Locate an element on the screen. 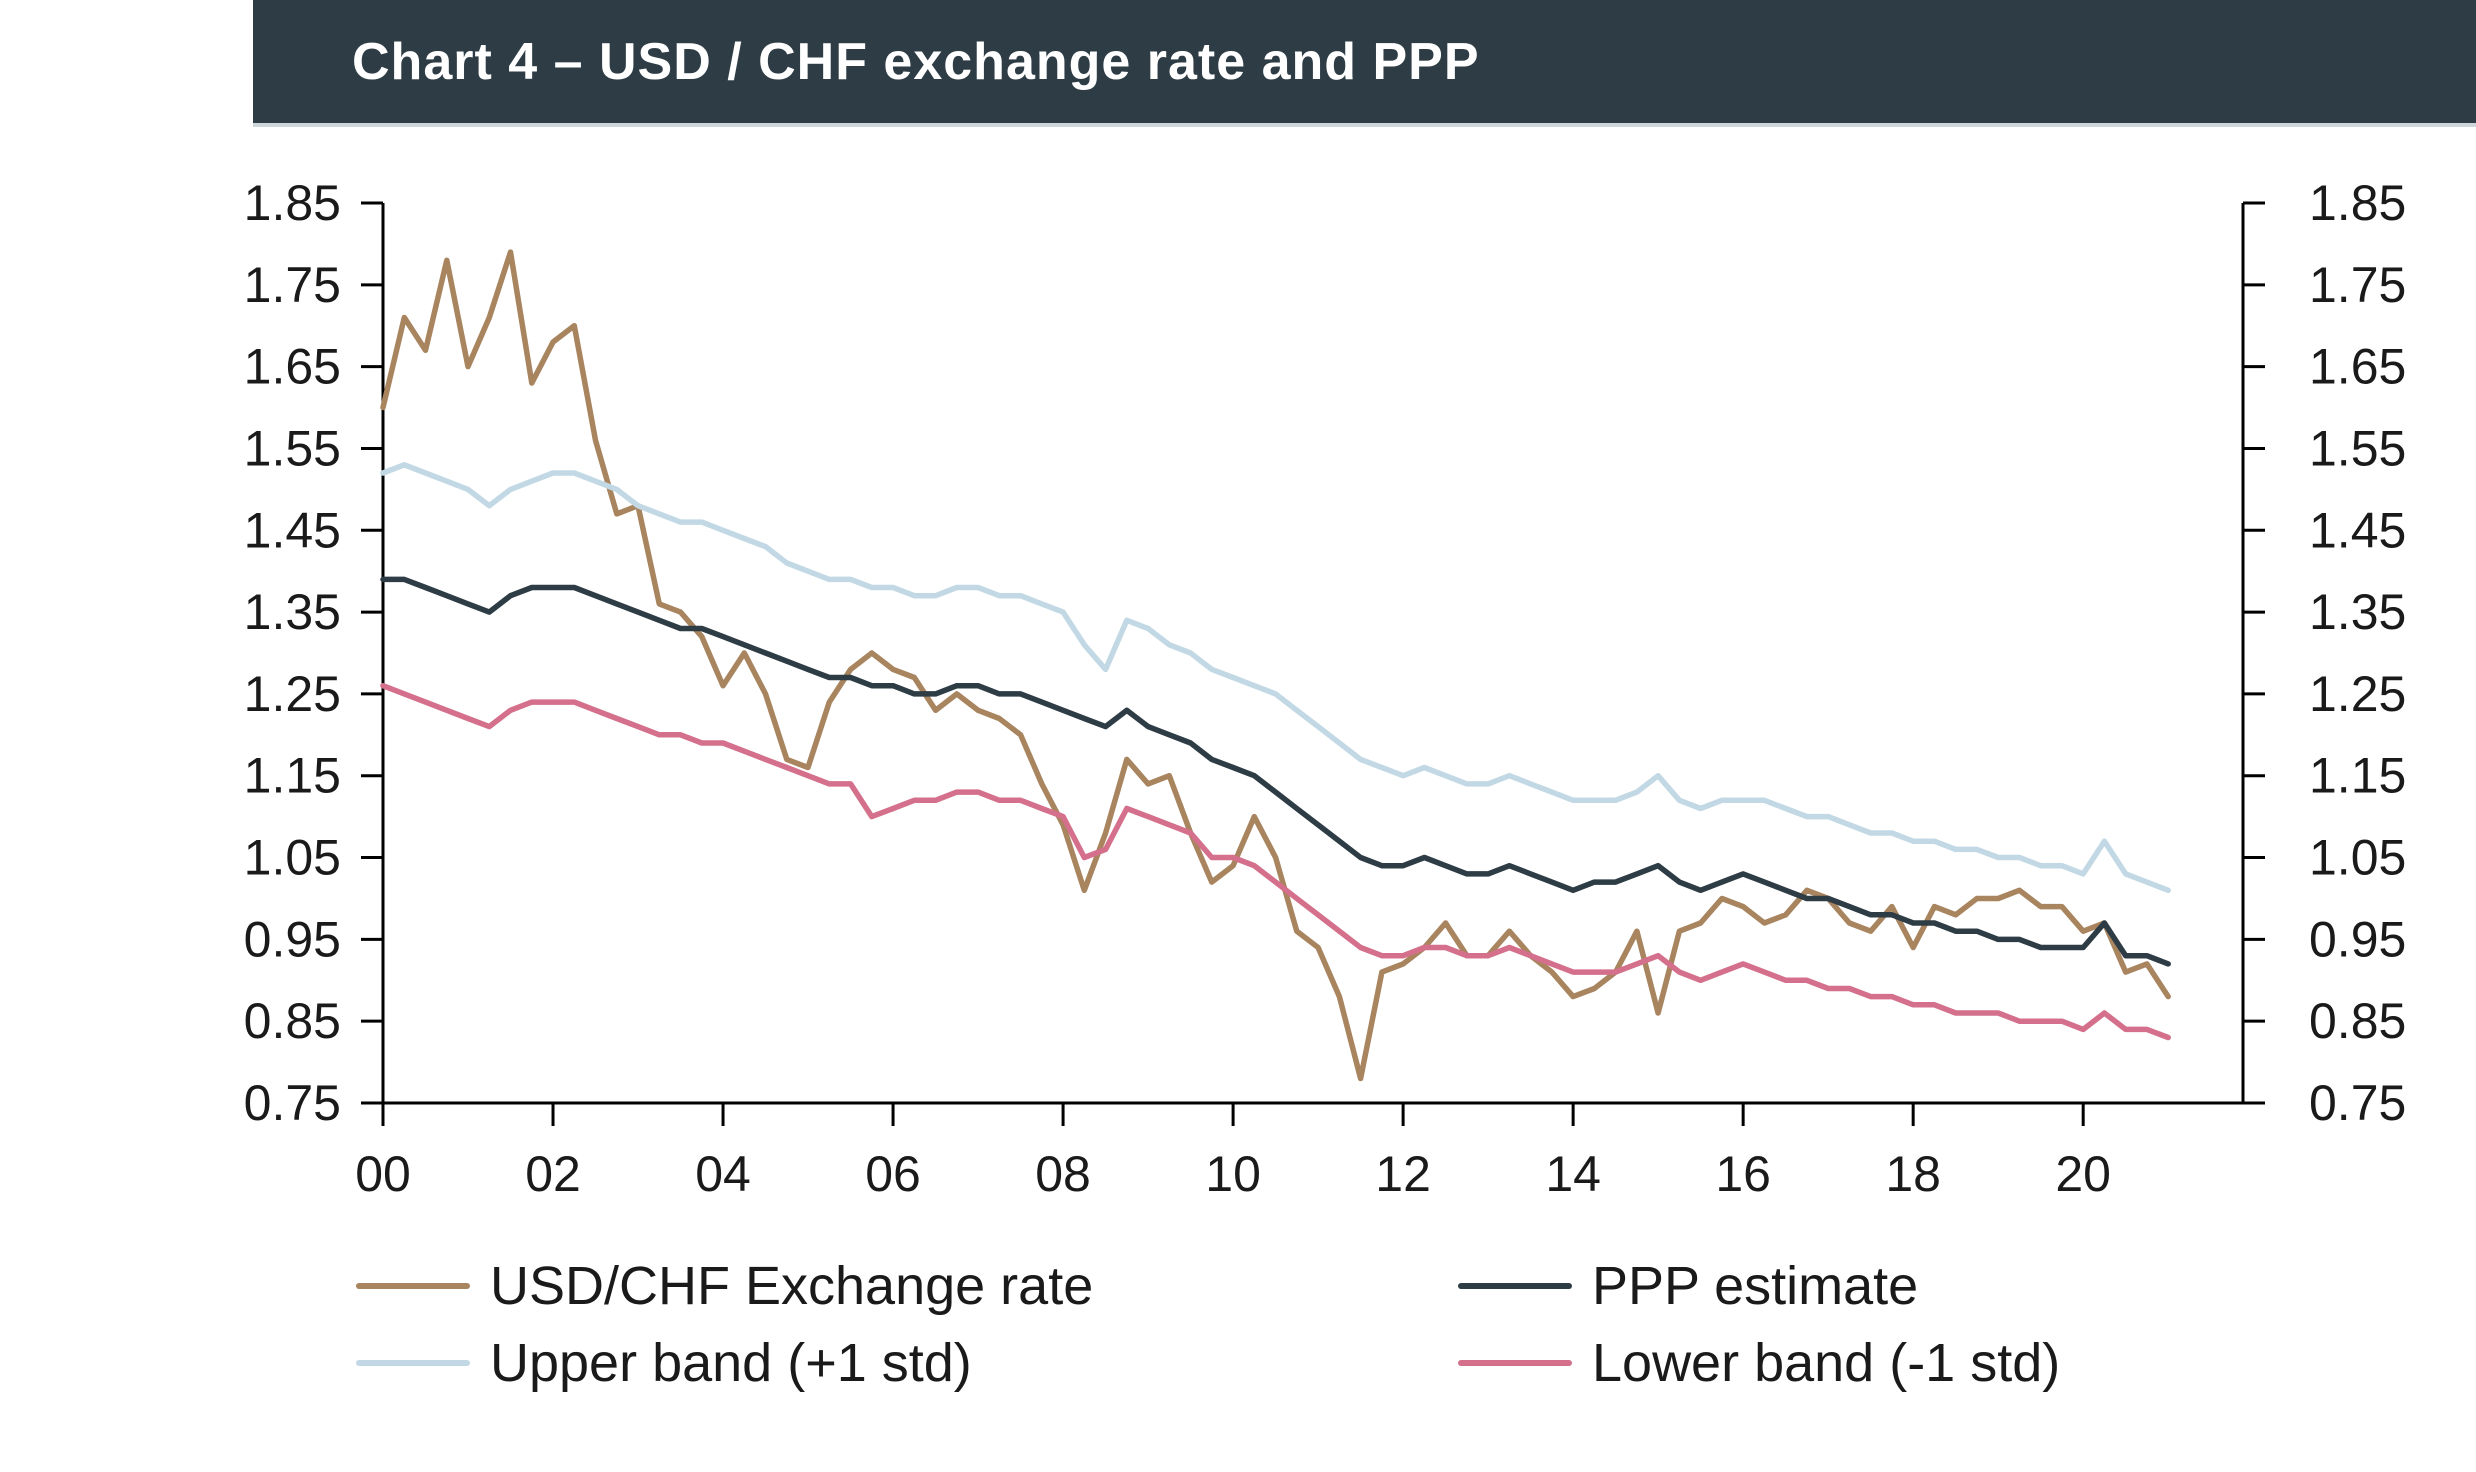 This screenshot has height=1472, width=2476. y-tick-label-right: 0.85 is located at coordinates (2357, 1021).